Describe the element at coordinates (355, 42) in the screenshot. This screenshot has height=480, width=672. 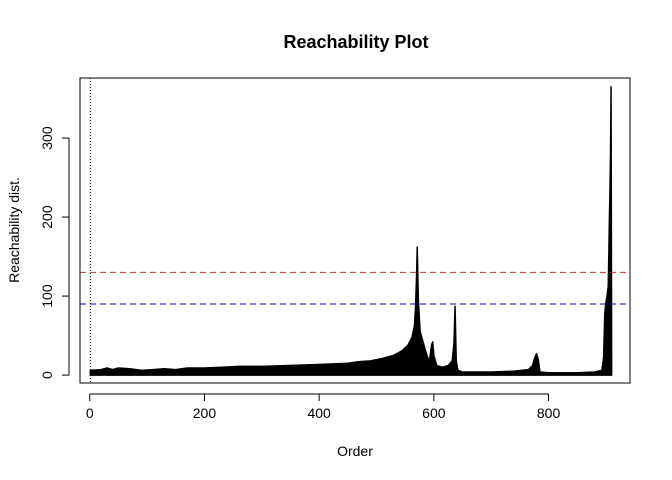
I see `chart-title: Reachability Plot` at that location.